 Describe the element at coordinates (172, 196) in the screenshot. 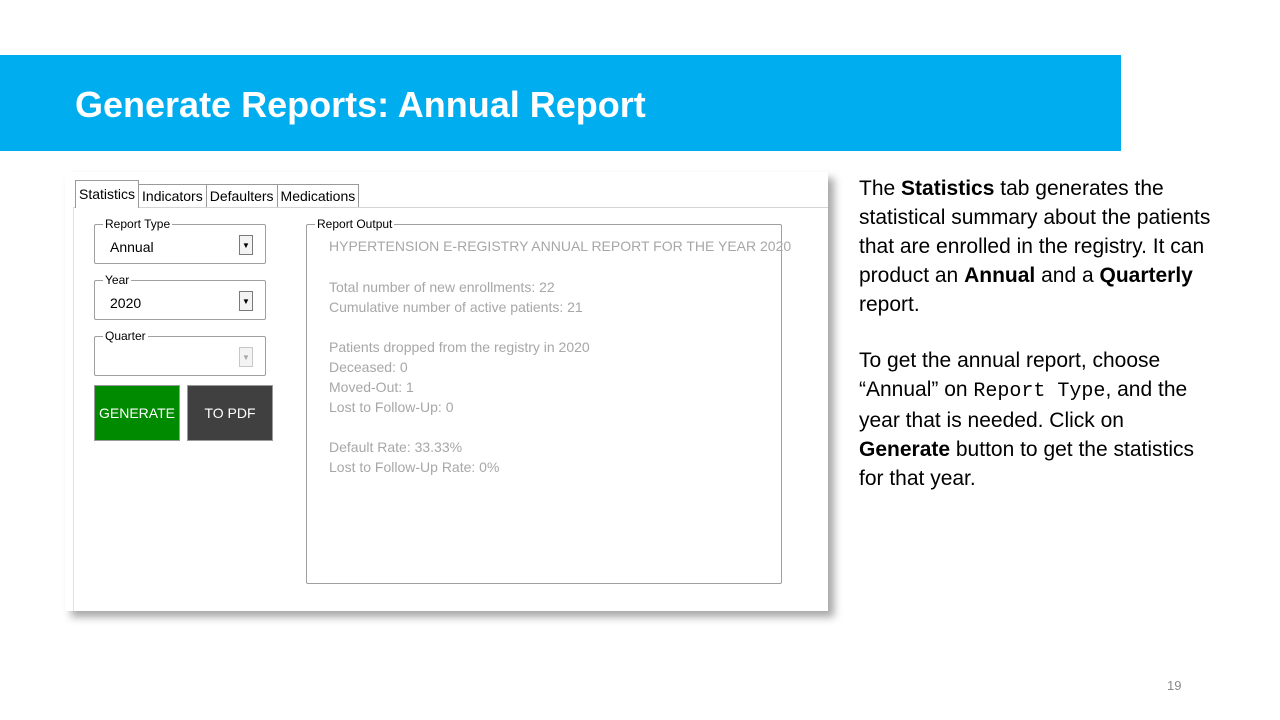

I see `tab-indicators: Indicators` at that location.